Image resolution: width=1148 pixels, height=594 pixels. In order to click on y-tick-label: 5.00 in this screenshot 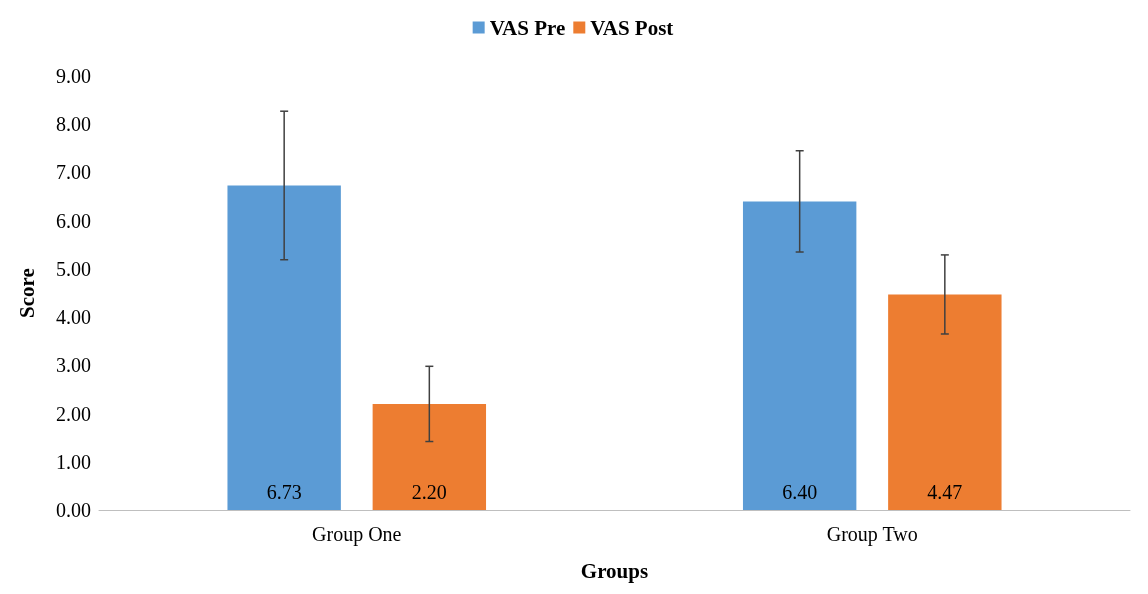, I will do `click(73, 268)`.